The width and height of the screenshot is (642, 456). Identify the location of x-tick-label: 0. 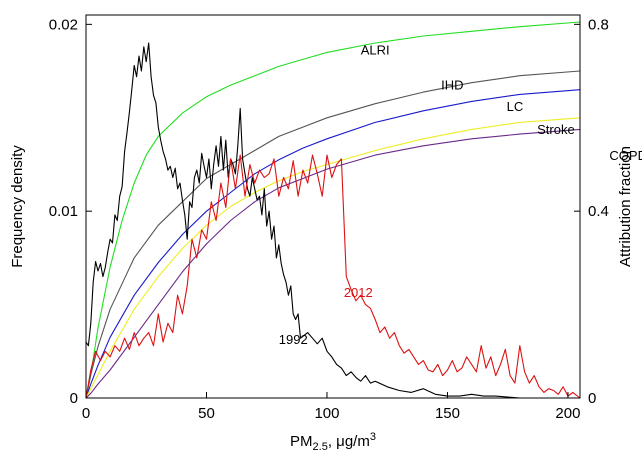
(86, 413).